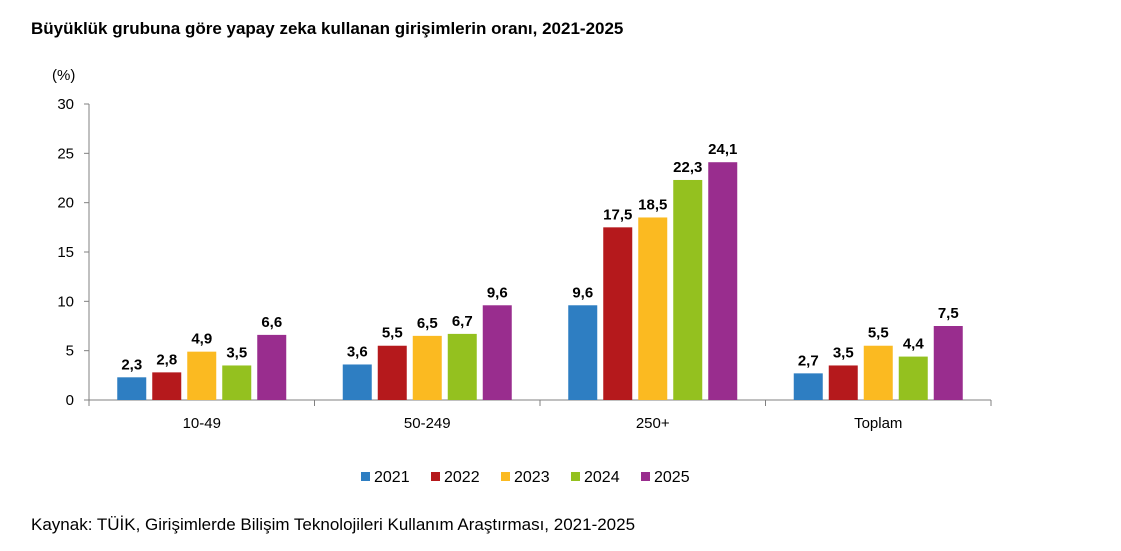  I want to click on data-label: 17,5, so click(617, 214).